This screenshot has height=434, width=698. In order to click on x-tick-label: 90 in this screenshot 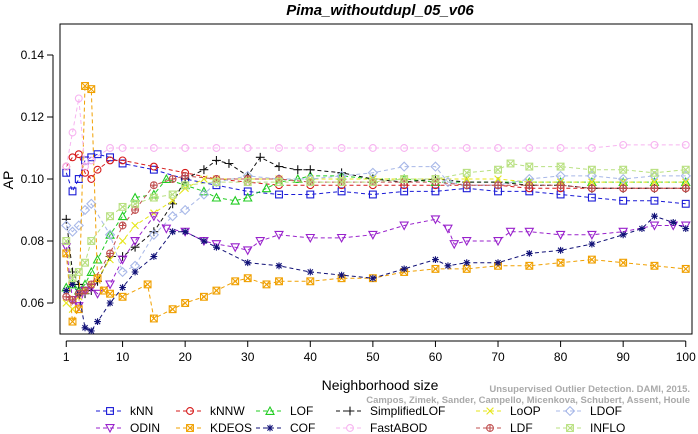, I will do `click(623, 357)`.